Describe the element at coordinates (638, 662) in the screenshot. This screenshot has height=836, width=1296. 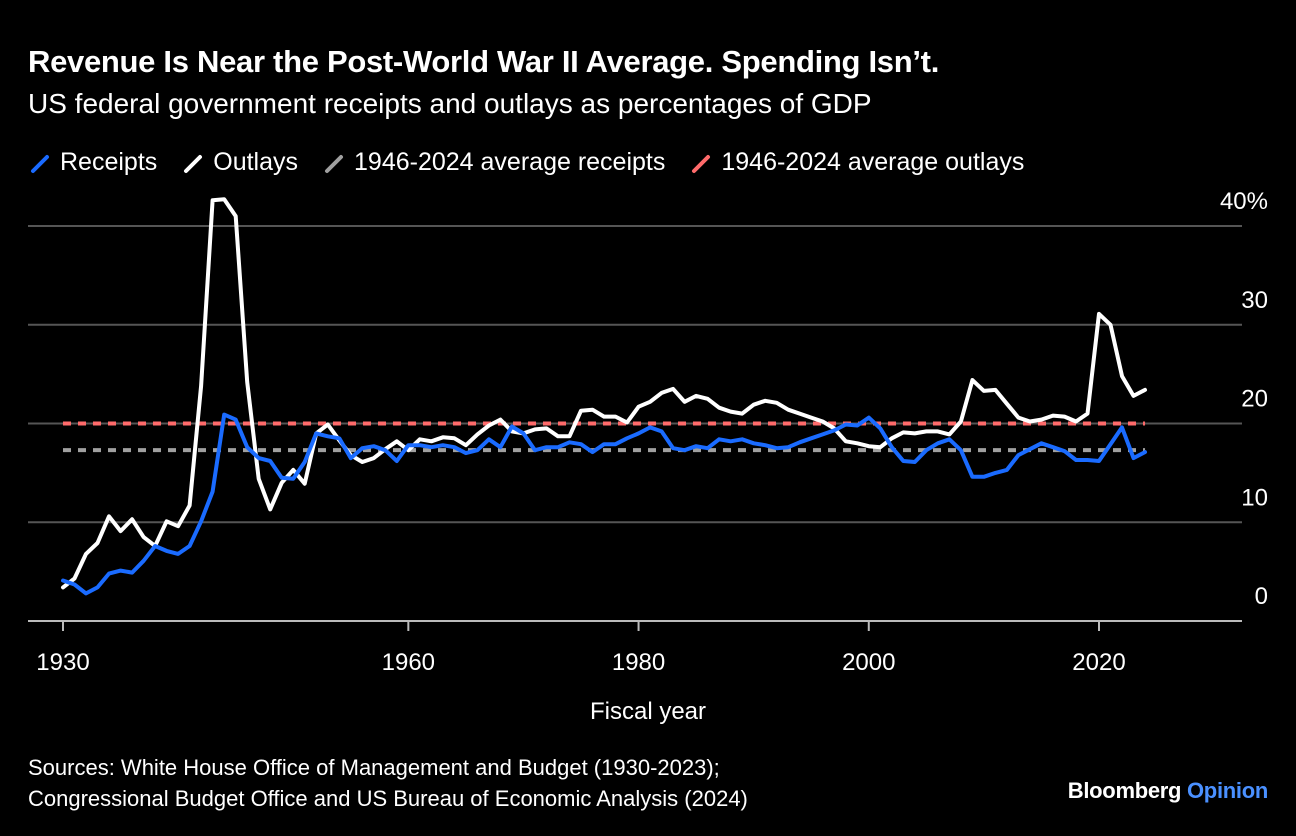
I see `x-tick-label: 1980` at that location.